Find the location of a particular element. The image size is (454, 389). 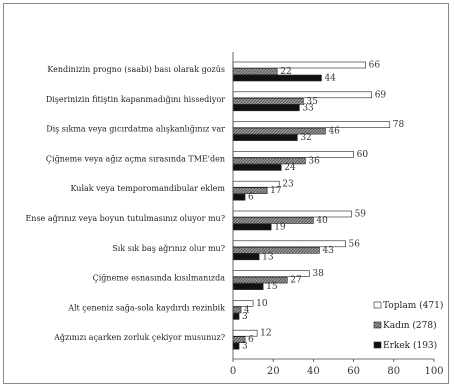

data-label: 66 is located at coordinates (375, 66).